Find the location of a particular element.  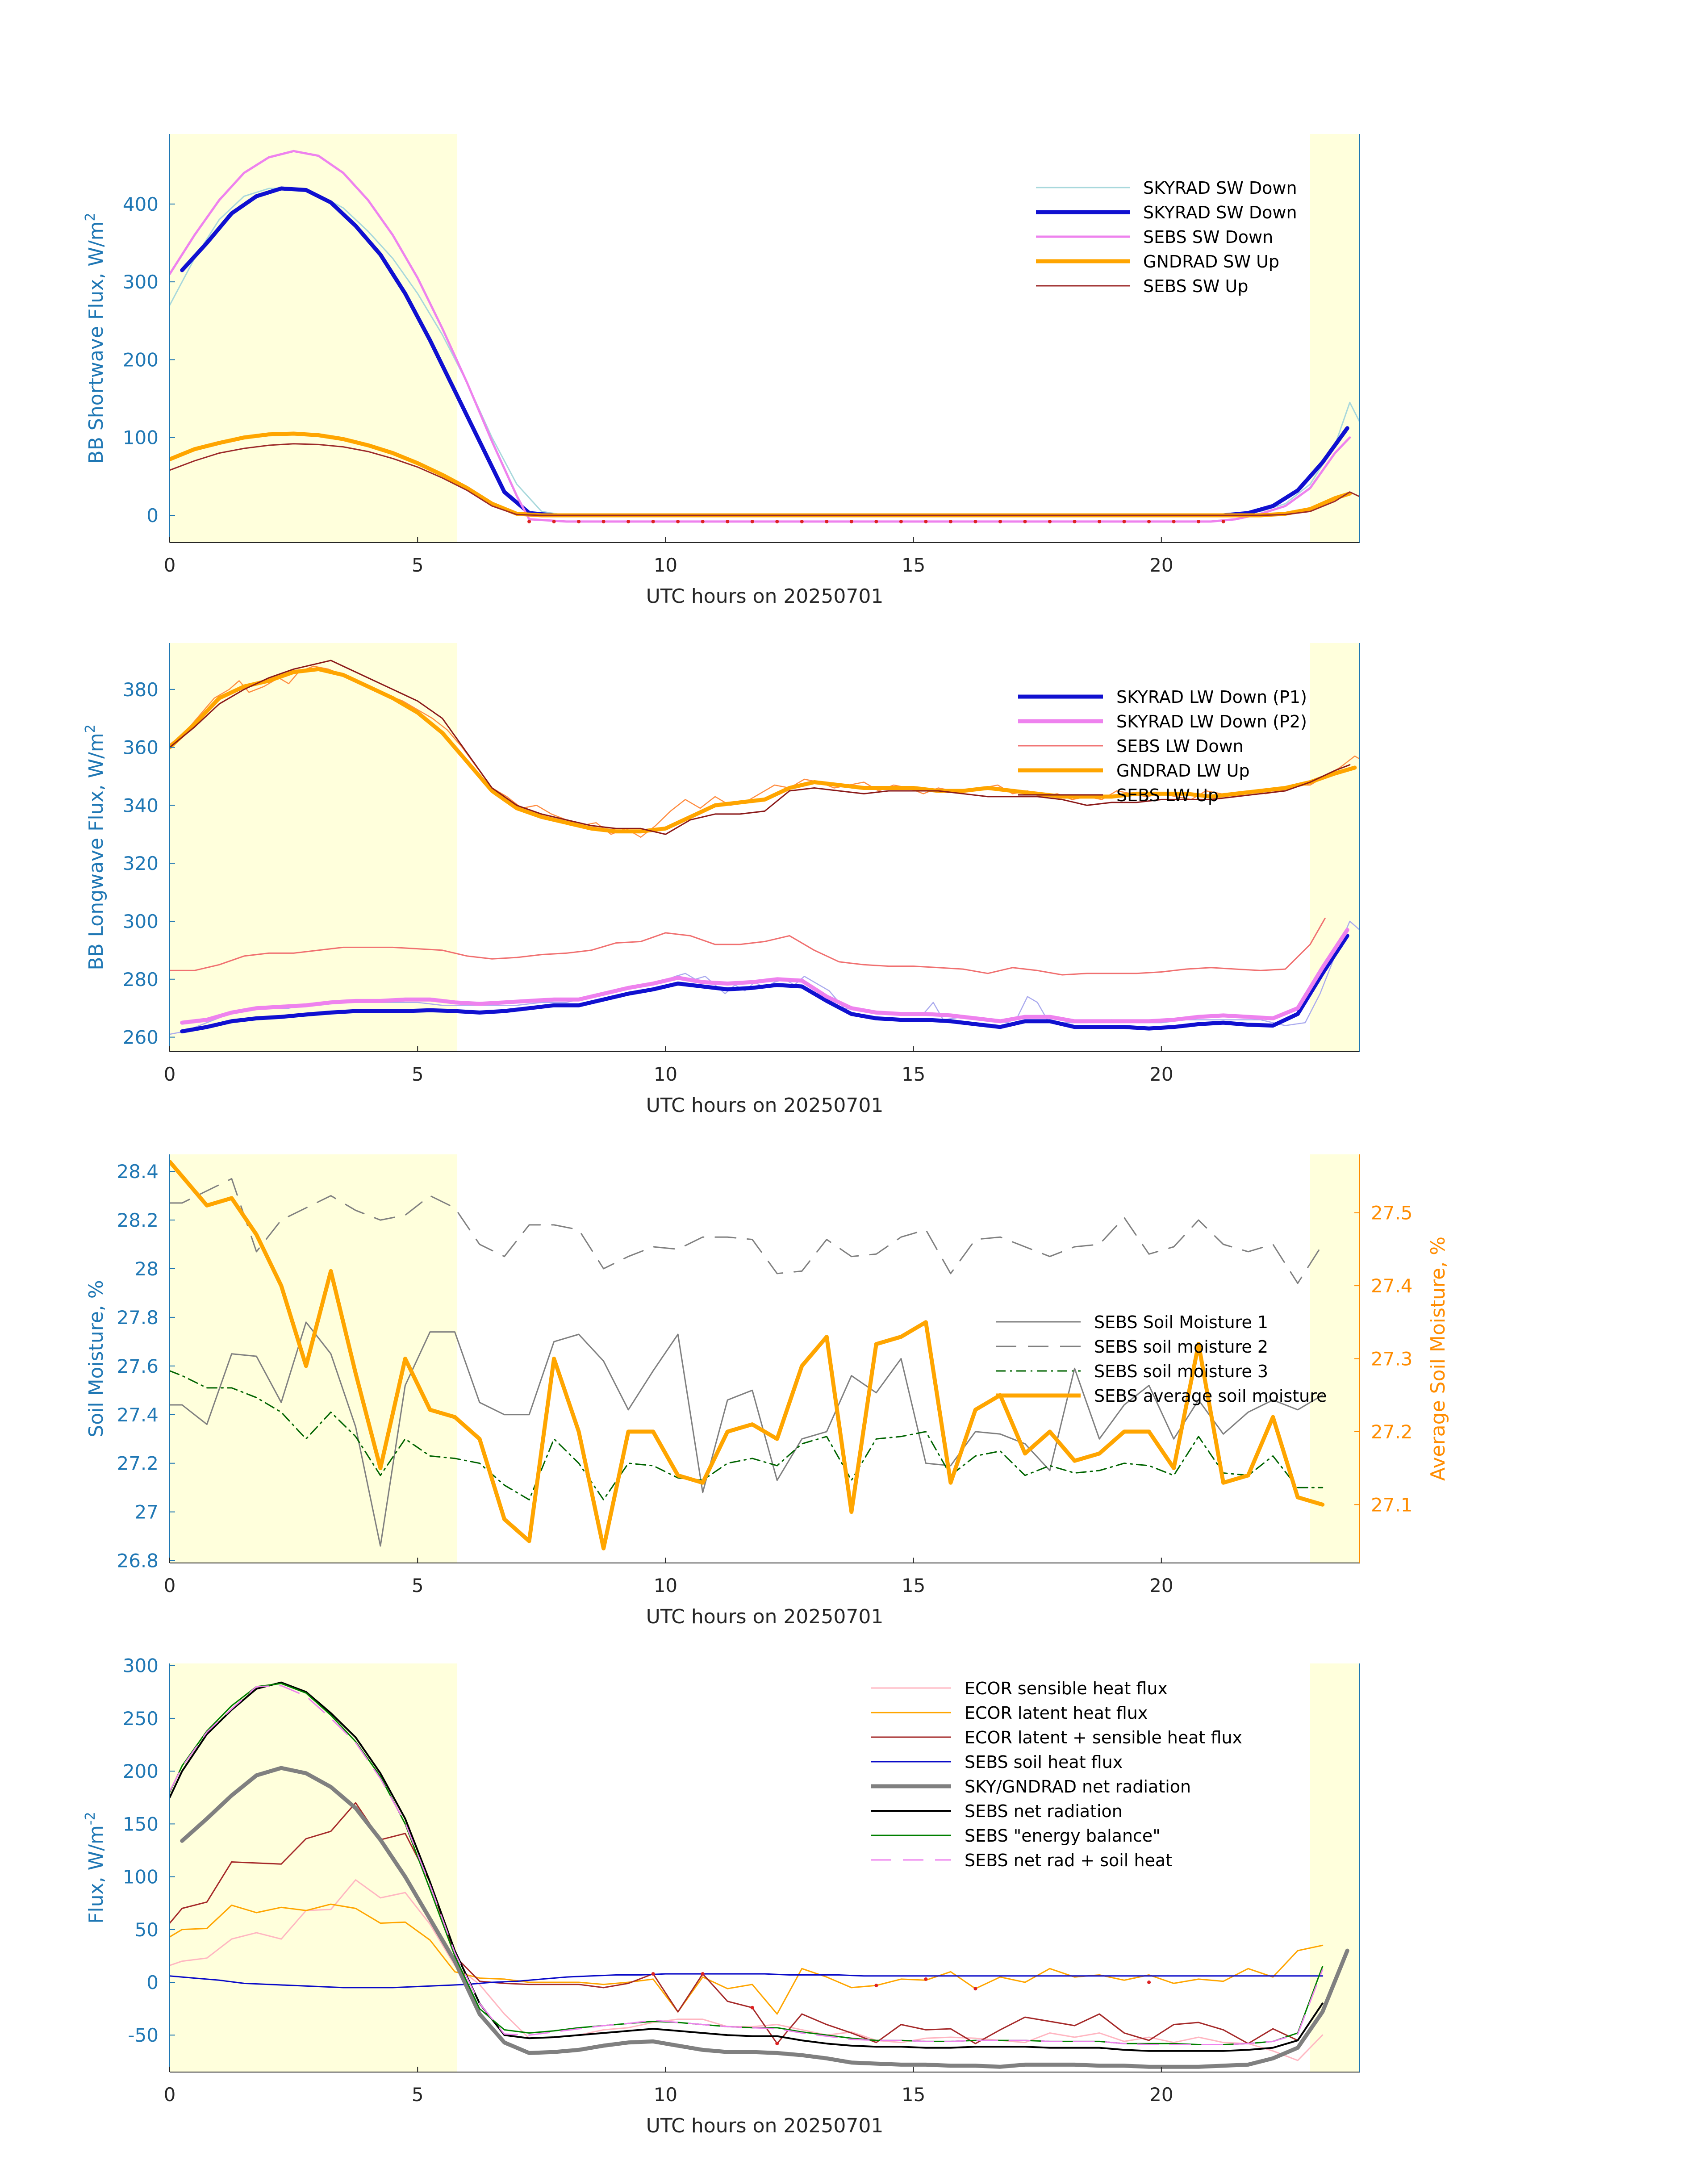

y-axis-label: Flux, W/m-2 is located at coordinates (95, 1868).